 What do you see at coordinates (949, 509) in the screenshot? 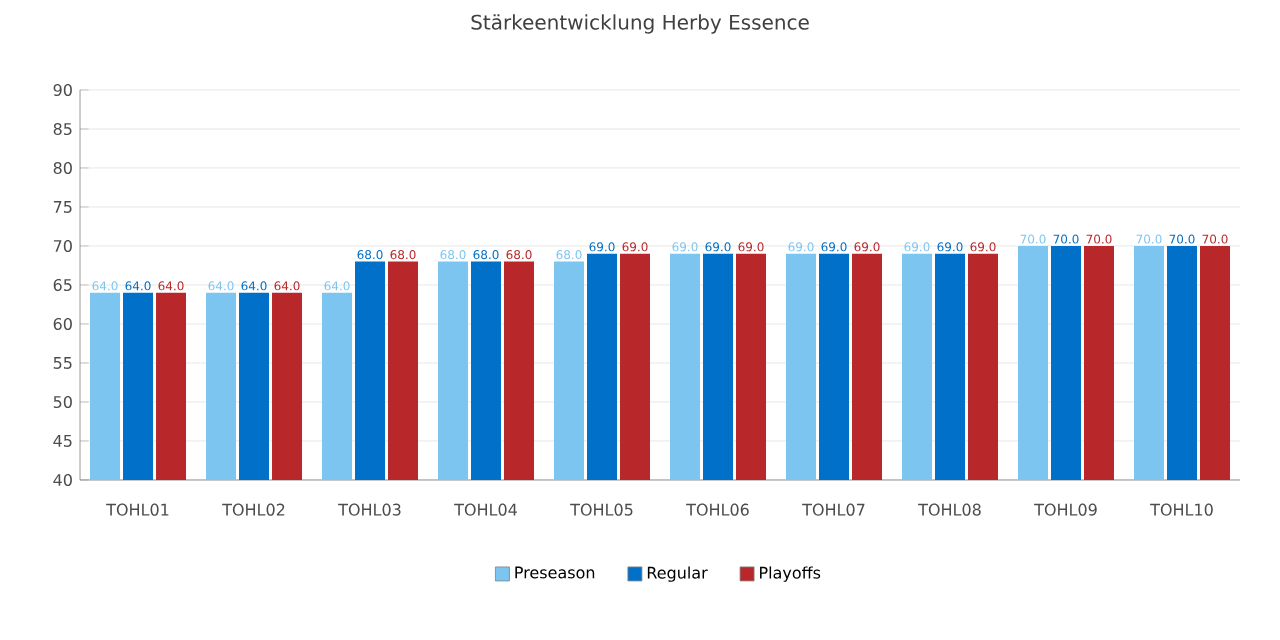
I see `x-tick-label: TOHL08` at bounding box center [949, 509].